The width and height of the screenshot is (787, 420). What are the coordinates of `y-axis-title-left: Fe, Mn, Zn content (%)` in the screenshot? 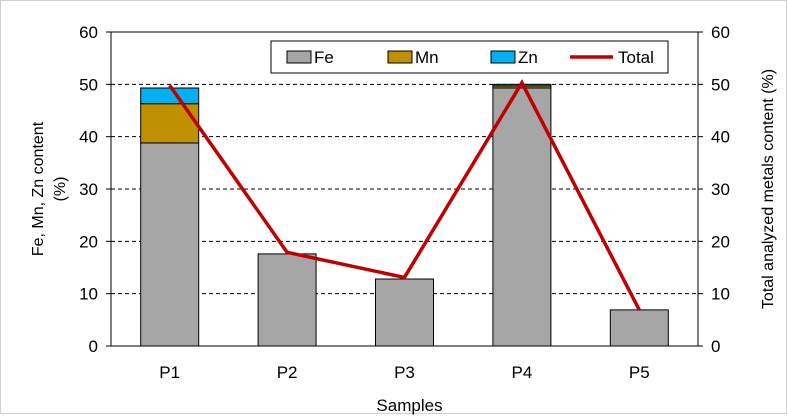 It's located at (49, 188).